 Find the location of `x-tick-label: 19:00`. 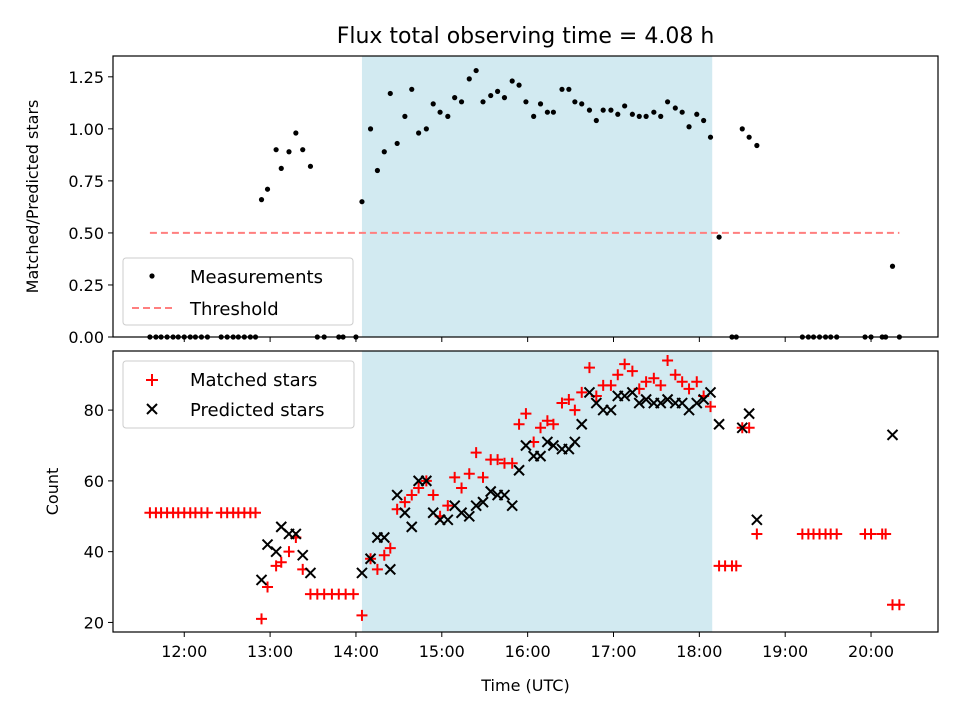

x-tick-label: 19:00 is located at coordinates (785, 651).